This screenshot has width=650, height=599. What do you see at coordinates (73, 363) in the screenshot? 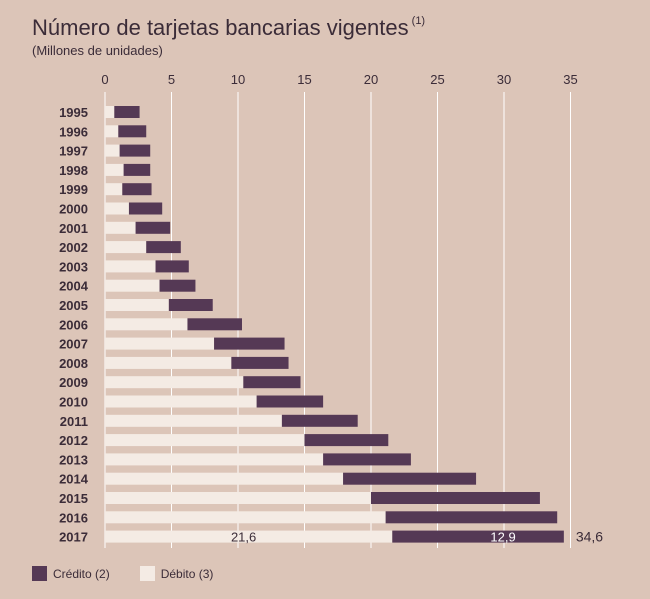
I see `year-label: 2008` at bounding box center [73, 363].